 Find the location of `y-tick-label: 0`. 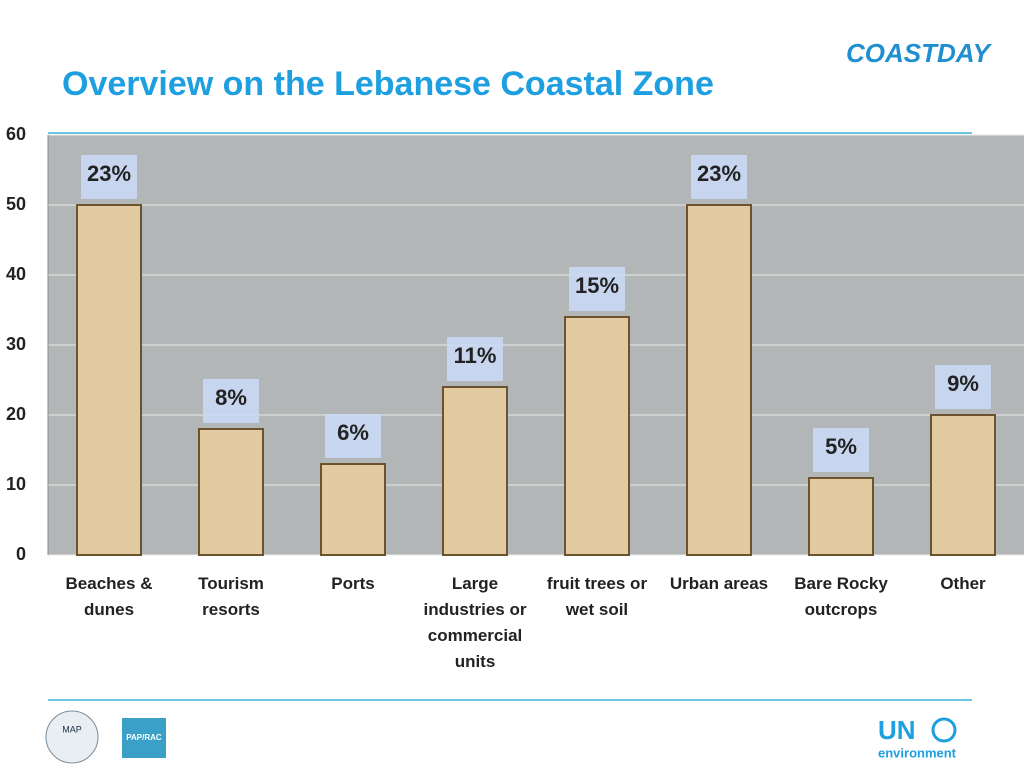

y-tick-label: 0 is located at coordinates (21, 554).